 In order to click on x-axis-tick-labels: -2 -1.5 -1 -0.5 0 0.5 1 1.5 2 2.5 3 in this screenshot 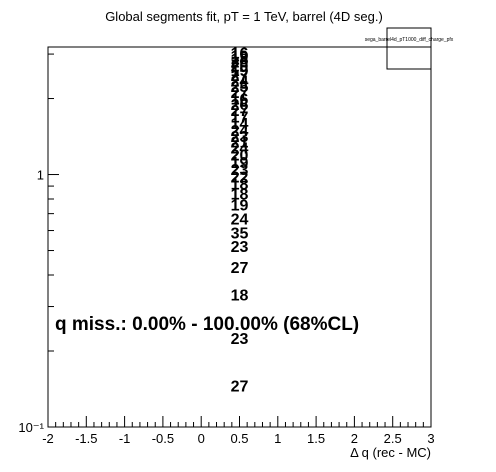, I will do `click(238, 438)`.